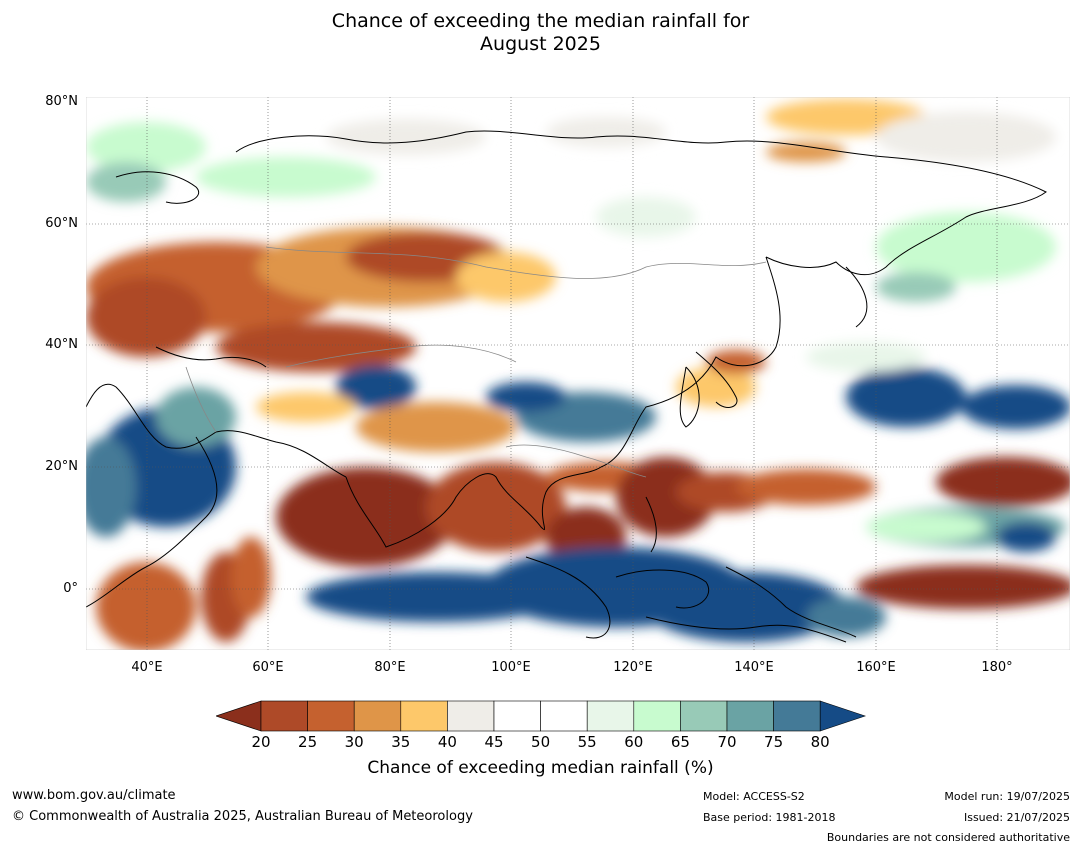 The width and height of the screenshot is (1081, 850). Describe the element at coordinates (390, 667) in the screenshot. I see `lon-label-80e: 80°E` at that location.